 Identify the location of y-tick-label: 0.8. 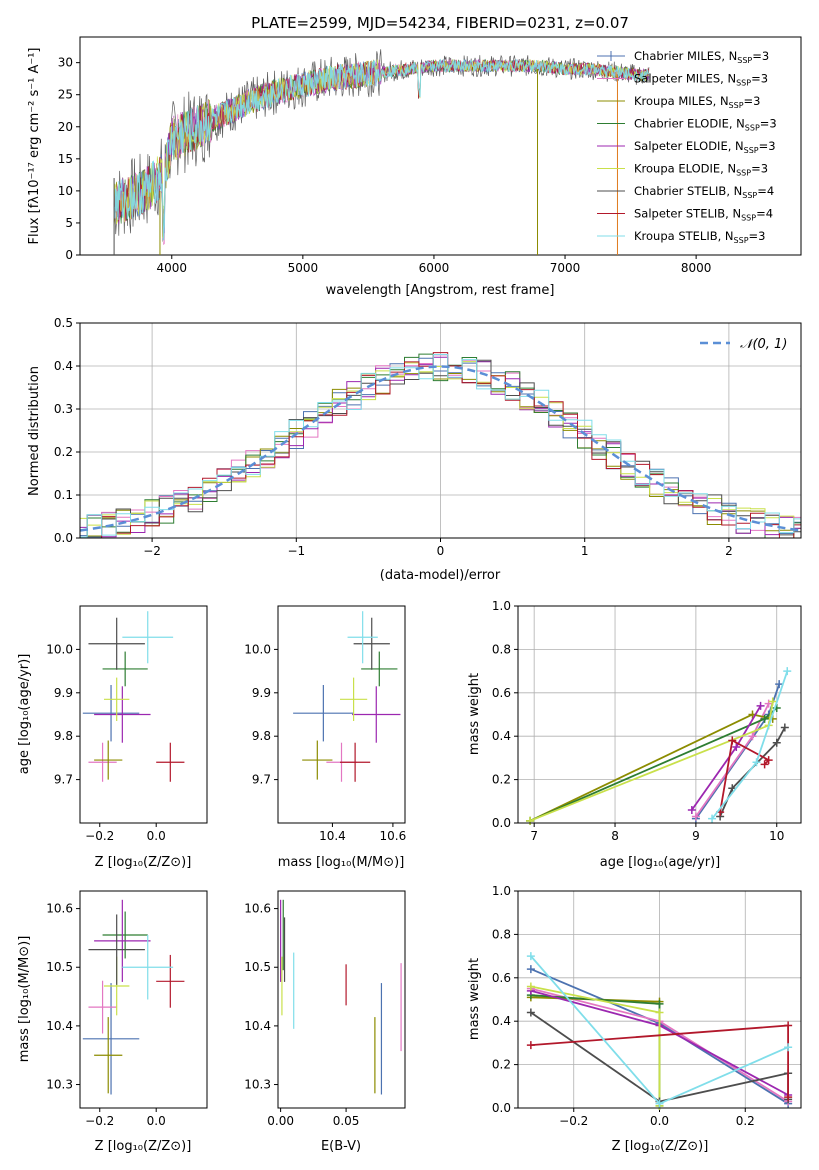
(501, 649).